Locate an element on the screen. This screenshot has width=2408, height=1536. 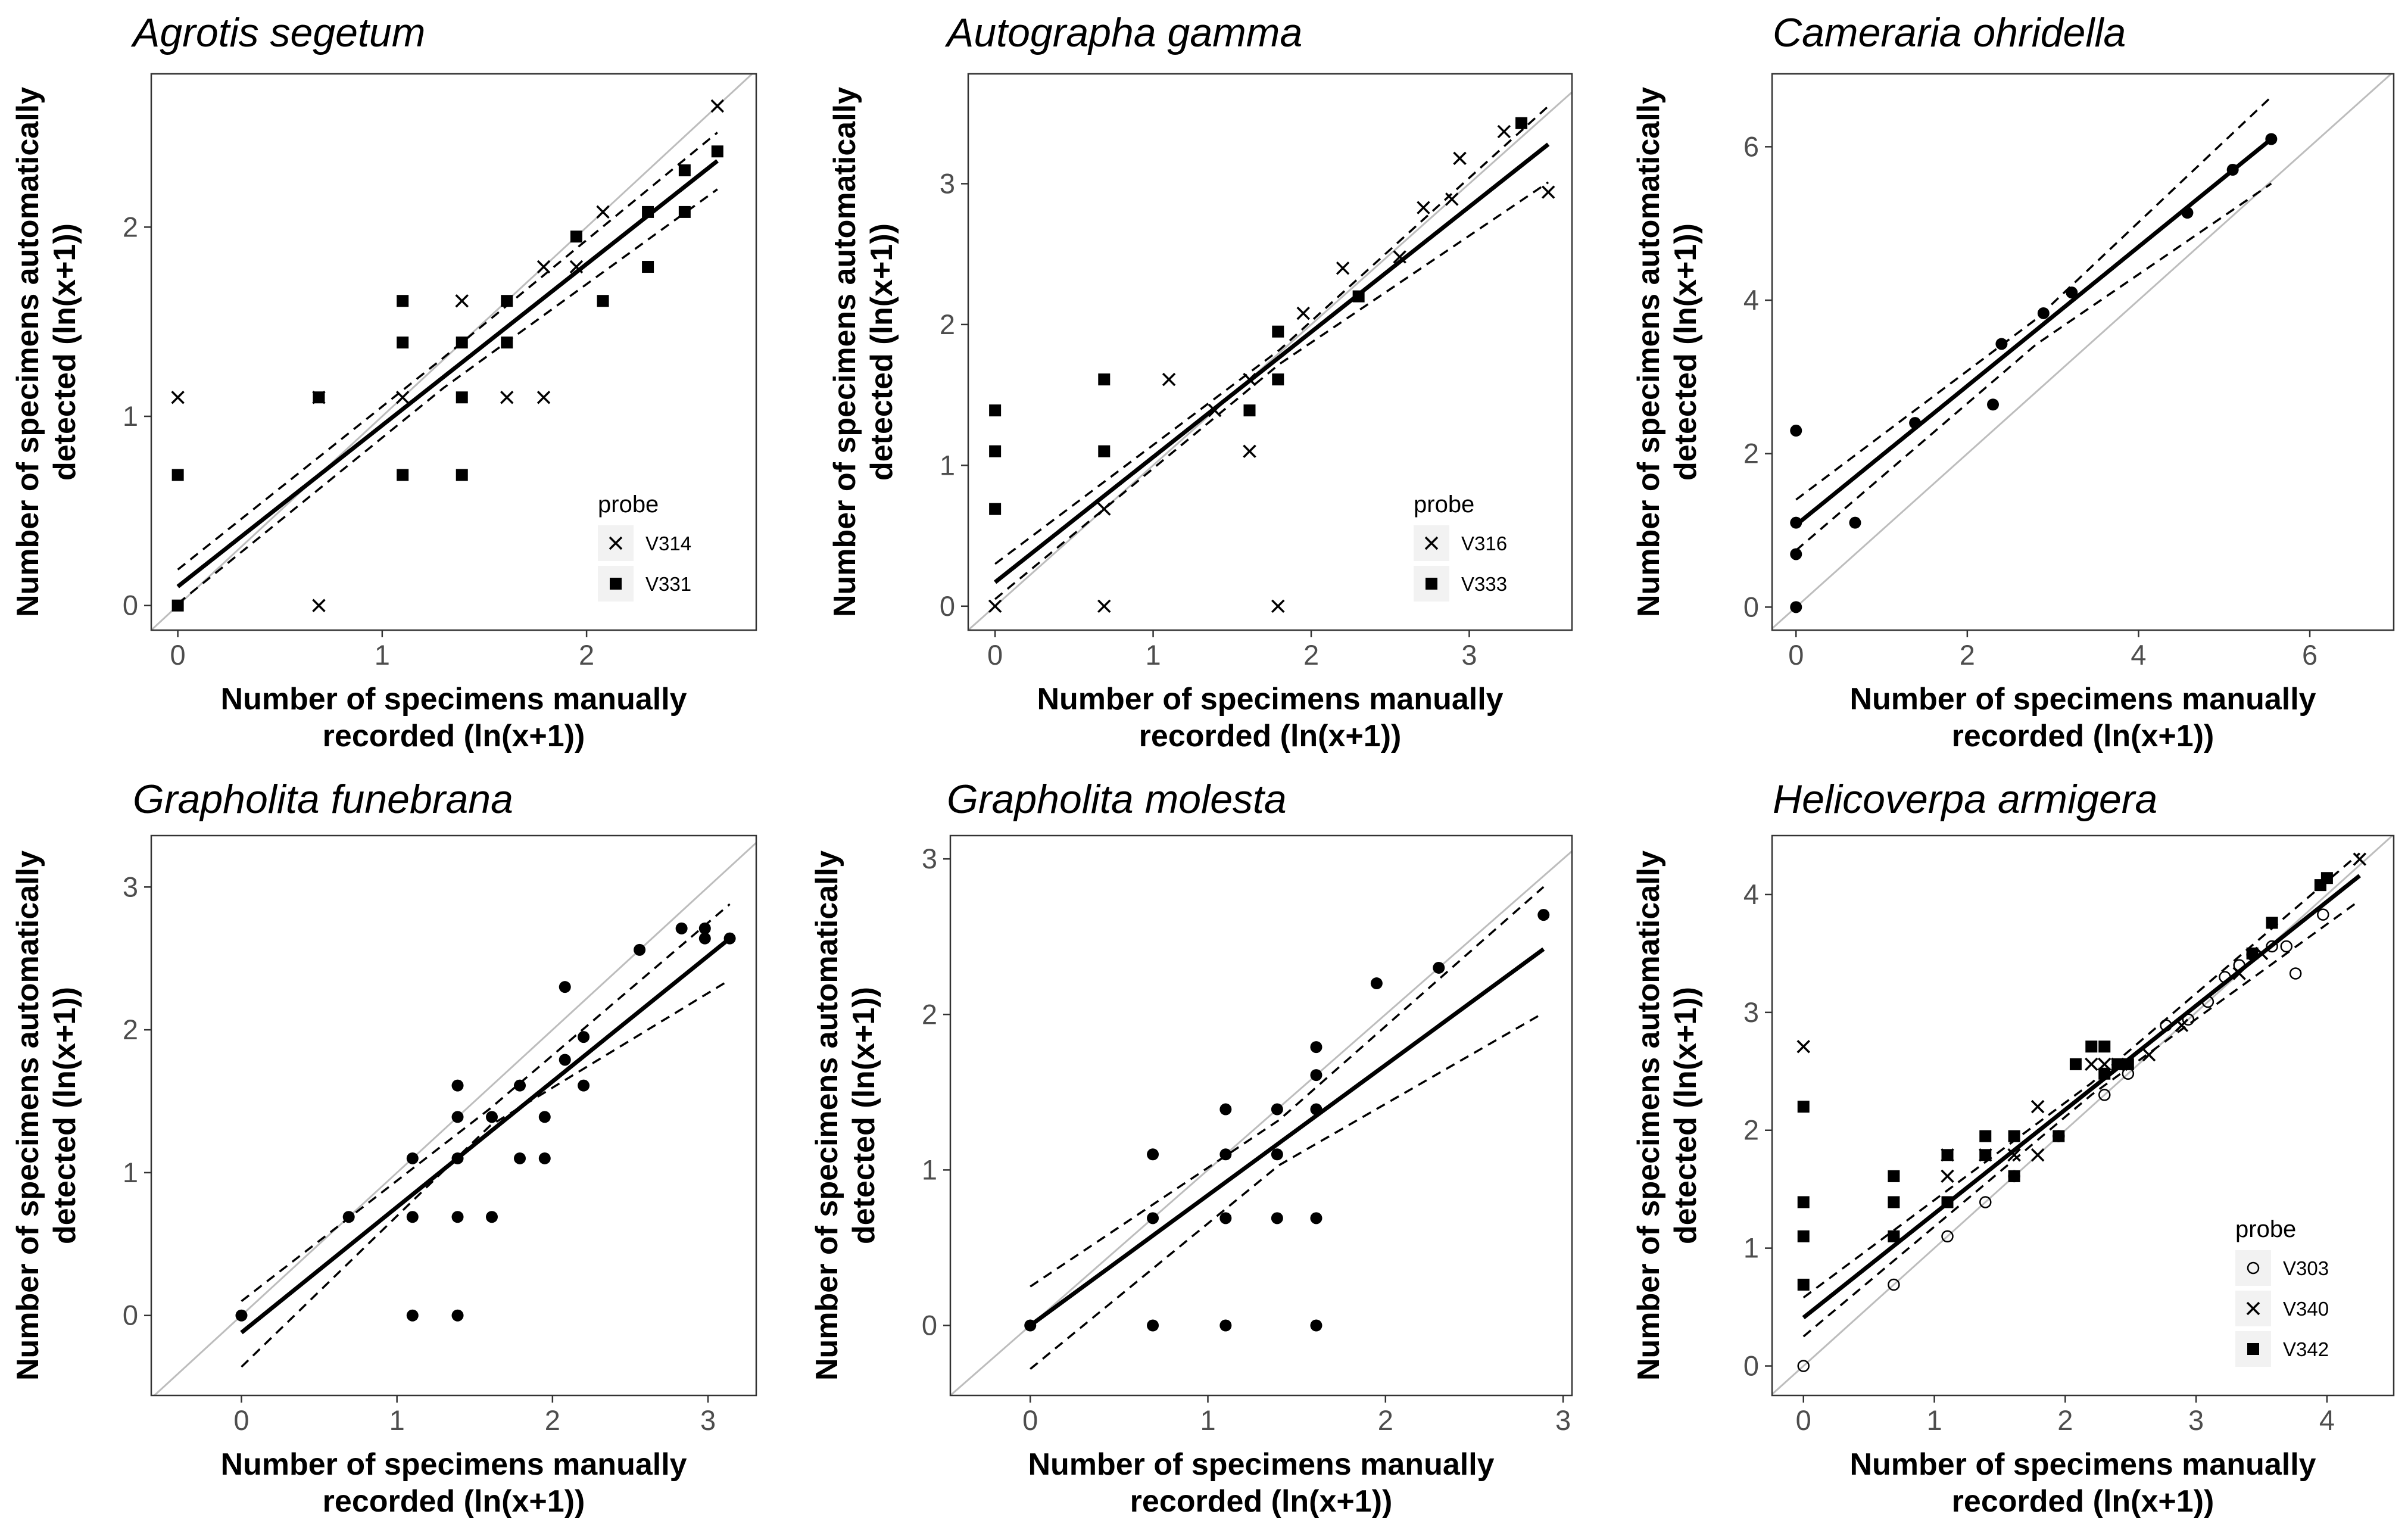
panel-title: Grapholita molesta is located at coordinates (1117, 799).